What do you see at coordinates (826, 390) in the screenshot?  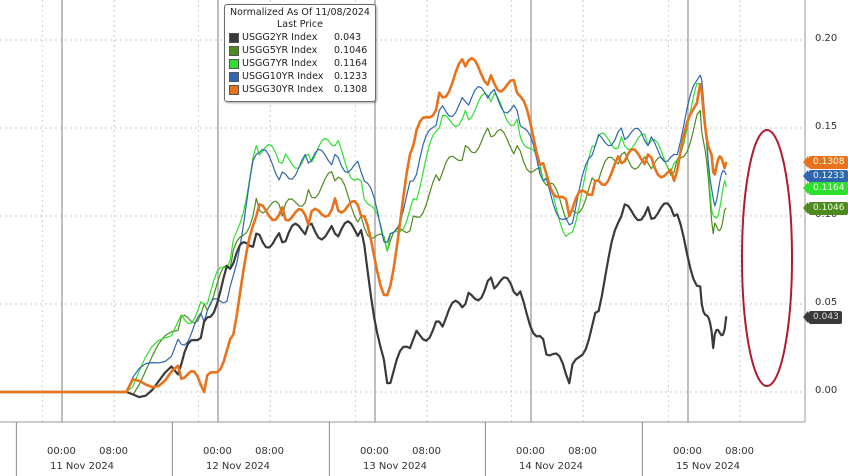 I see `y-tick-label: 0.00` at bounding box center [826, 390].